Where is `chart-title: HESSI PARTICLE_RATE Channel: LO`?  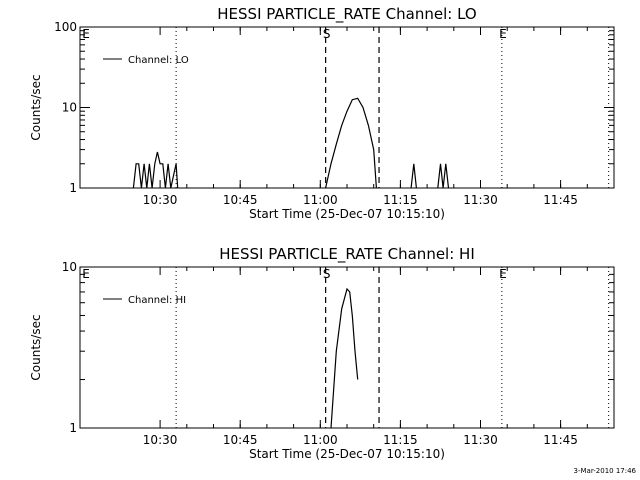 chart-title: HESSI PARTICLE_RATE Channel: LO is located at coordinates (346, 14).